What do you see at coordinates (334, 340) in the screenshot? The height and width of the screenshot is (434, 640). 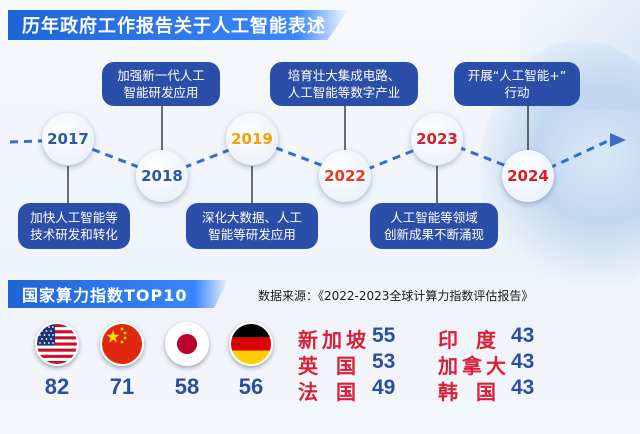 I see `country-name: 新加坡` at bounding box center [334, 340].